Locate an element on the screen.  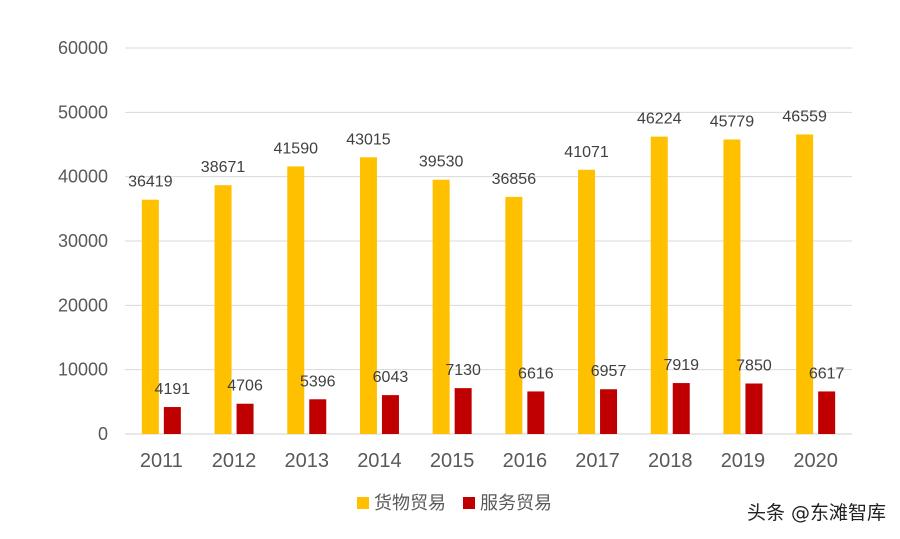
data-label-services: 4191 is located at coordinates (173, 389).